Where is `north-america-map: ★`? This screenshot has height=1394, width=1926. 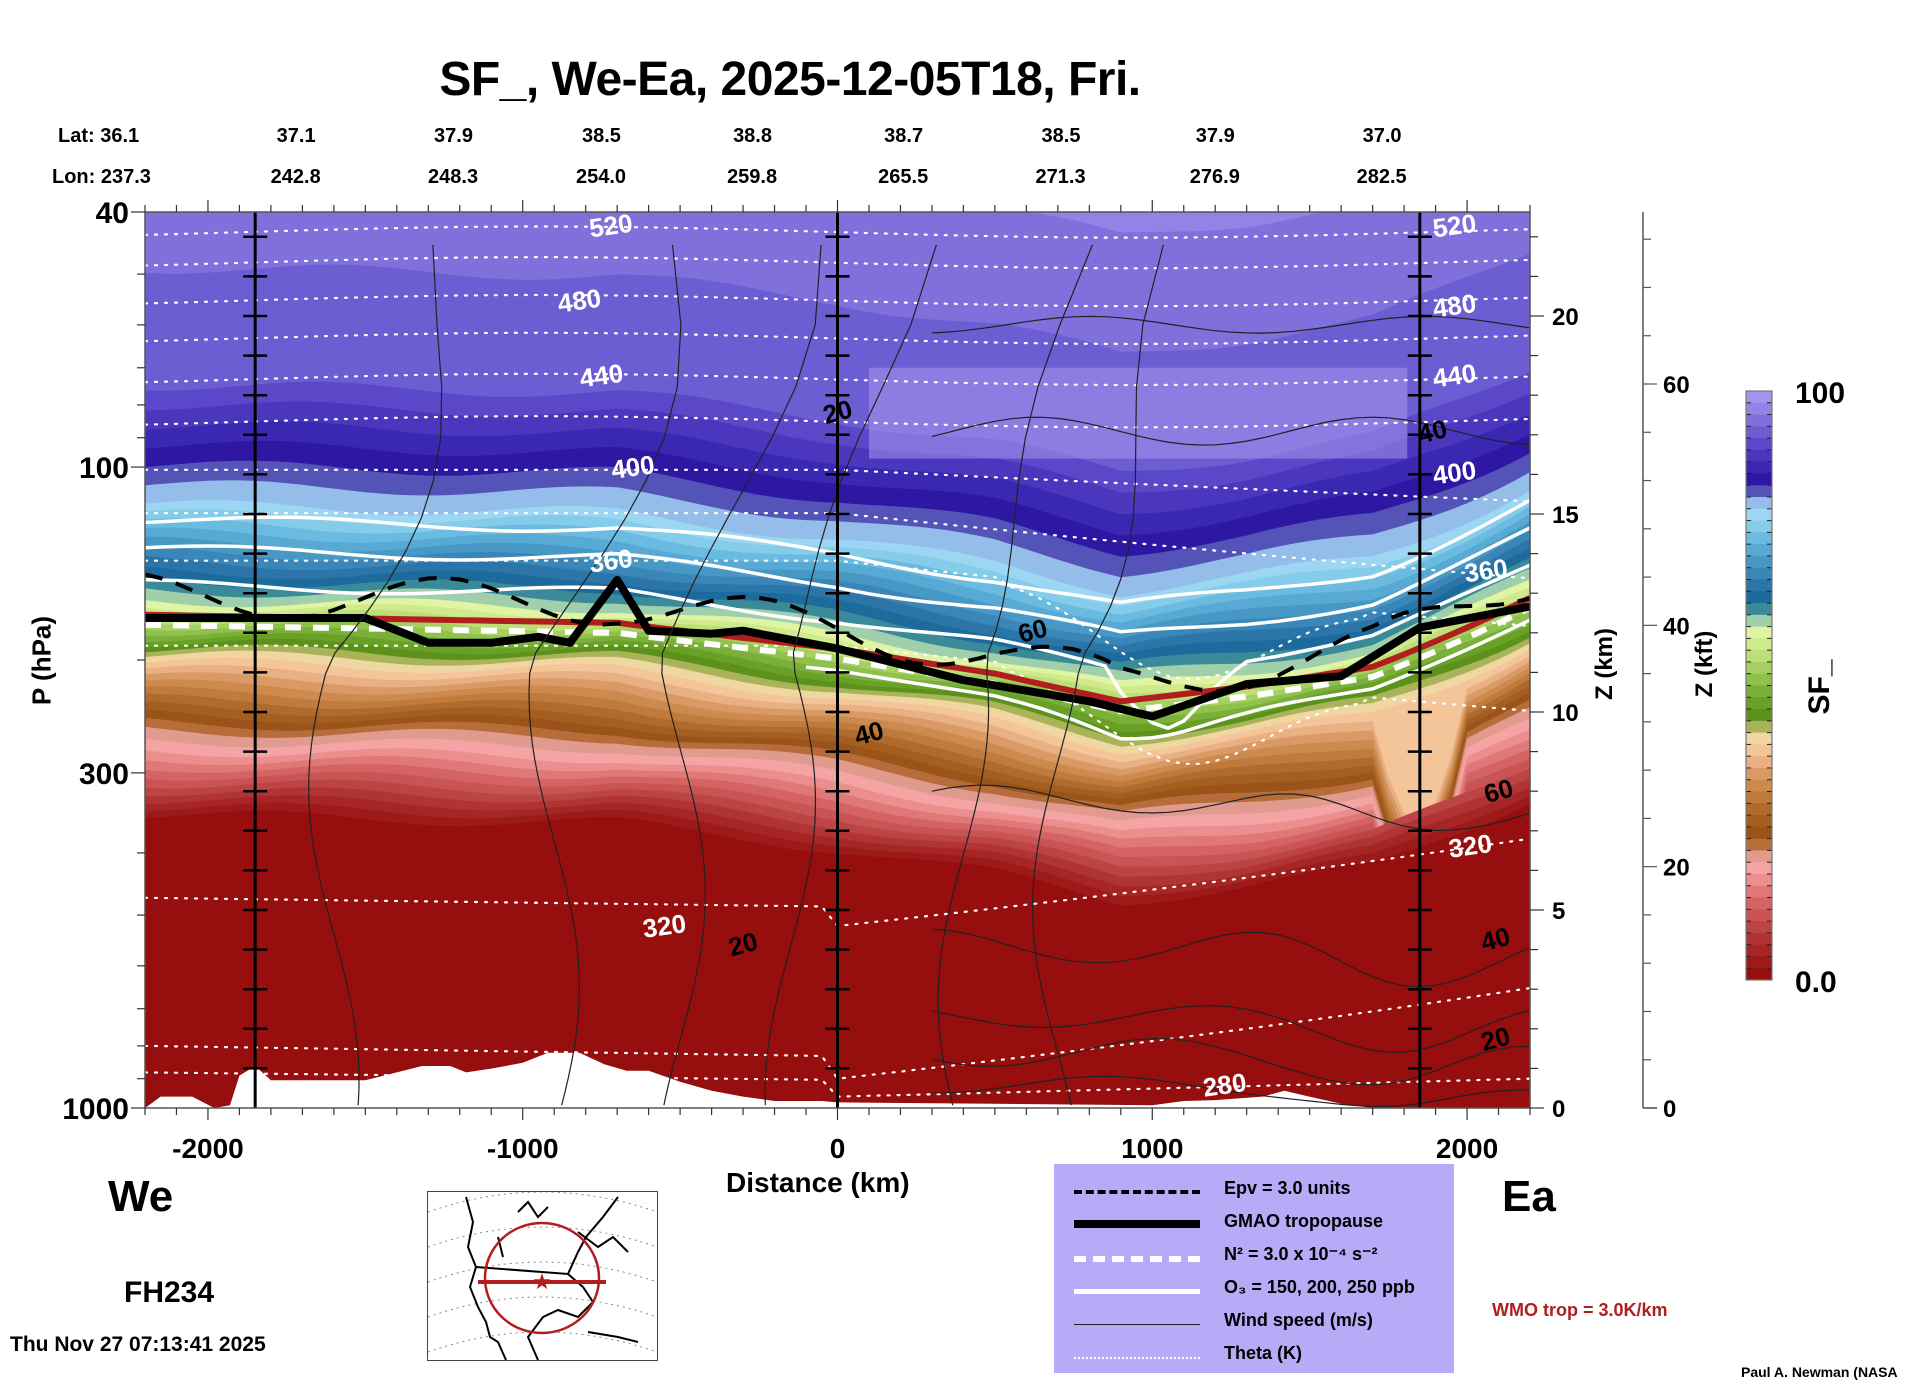
north-america-map: ★ is located at coordinates (542, 1276).